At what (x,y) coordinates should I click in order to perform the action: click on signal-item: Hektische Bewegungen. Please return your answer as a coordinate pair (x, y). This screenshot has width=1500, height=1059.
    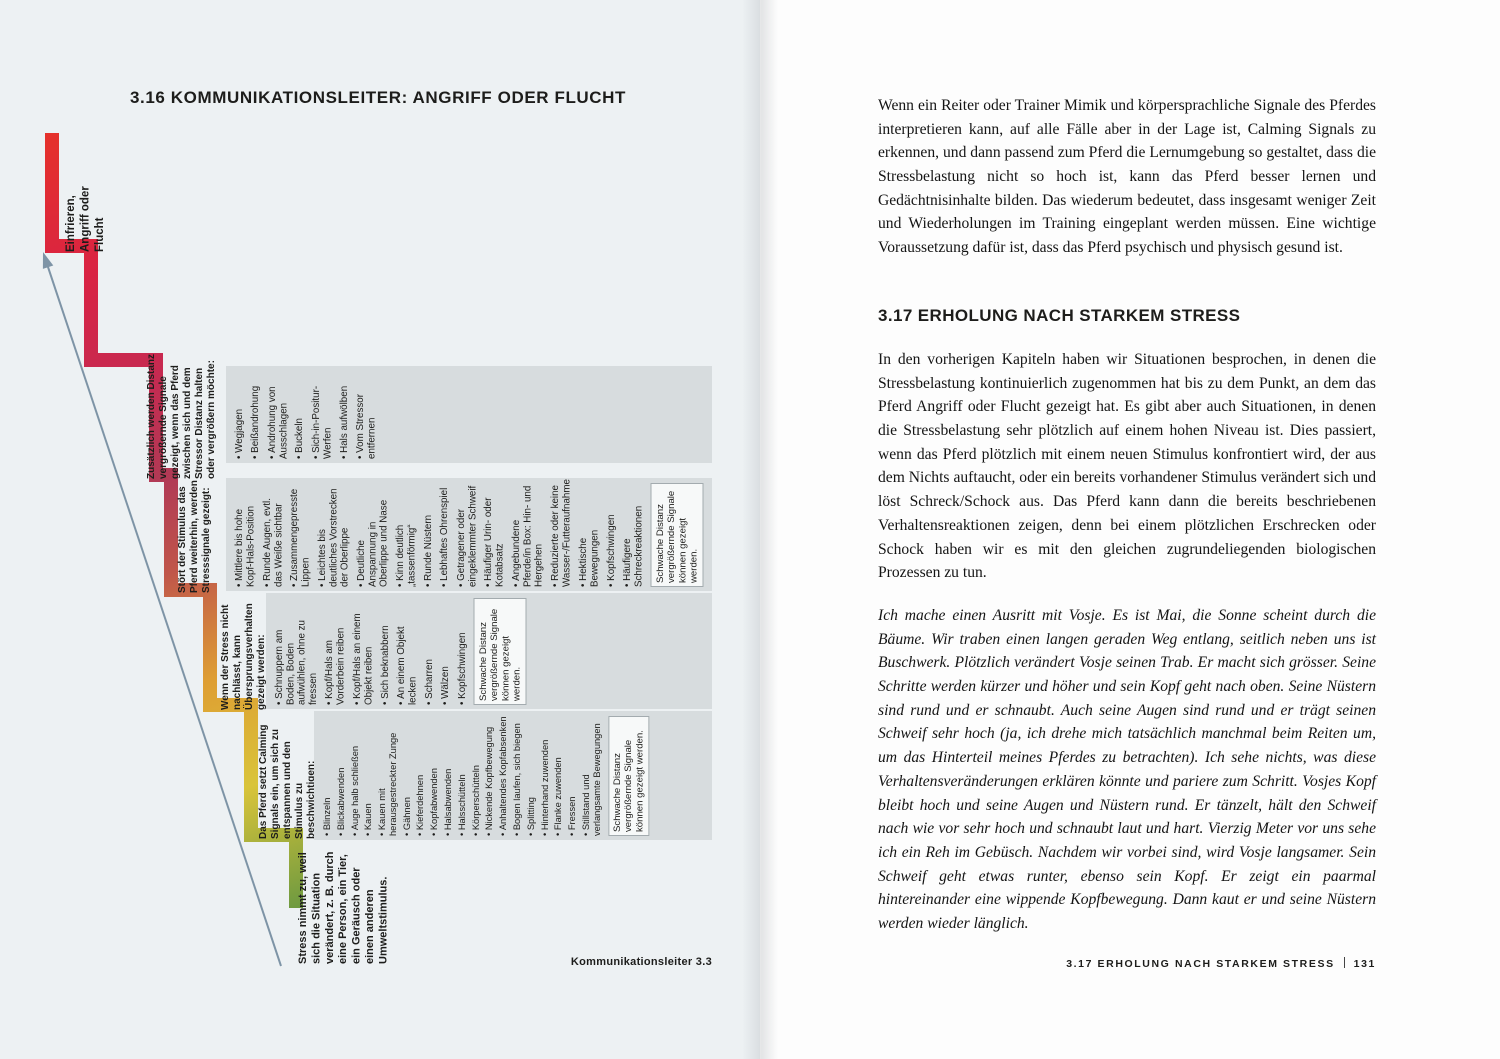
    Looking at the image, I should click on (589, 535).